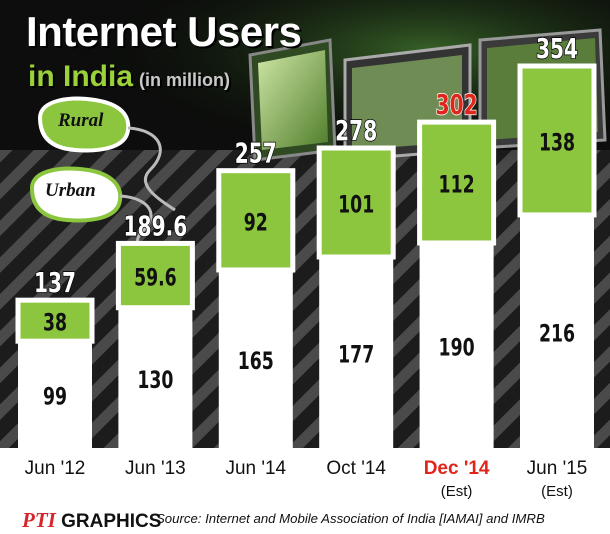 The height and width of the screenshot is (534, 610). What do you see at coordinates (256, 361) in the screenshot?
I see `urban-value-label-2: 165` at bounding box center [256, 361].